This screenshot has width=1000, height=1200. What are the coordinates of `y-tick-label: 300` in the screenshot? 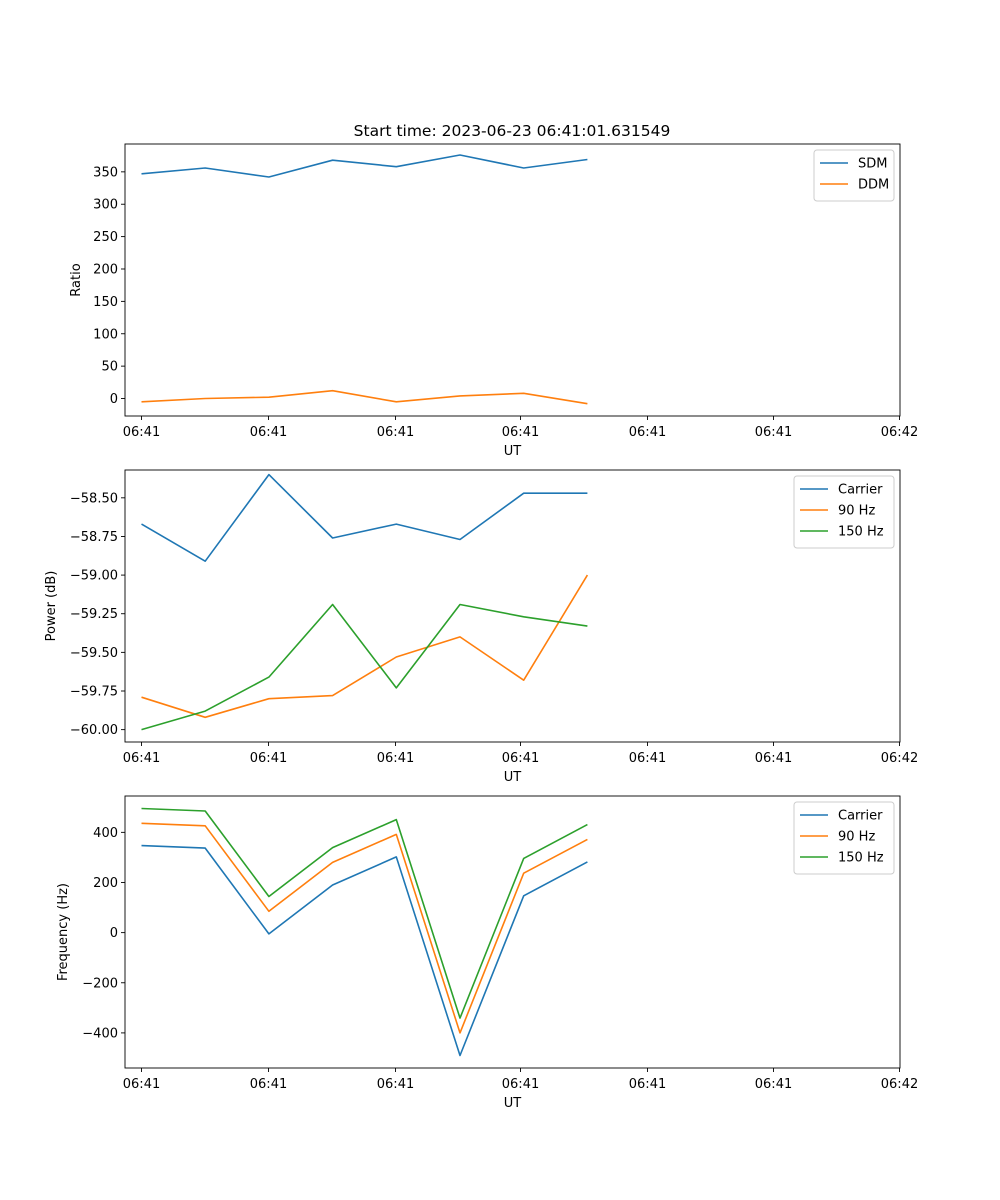 It's located at (105, 205).